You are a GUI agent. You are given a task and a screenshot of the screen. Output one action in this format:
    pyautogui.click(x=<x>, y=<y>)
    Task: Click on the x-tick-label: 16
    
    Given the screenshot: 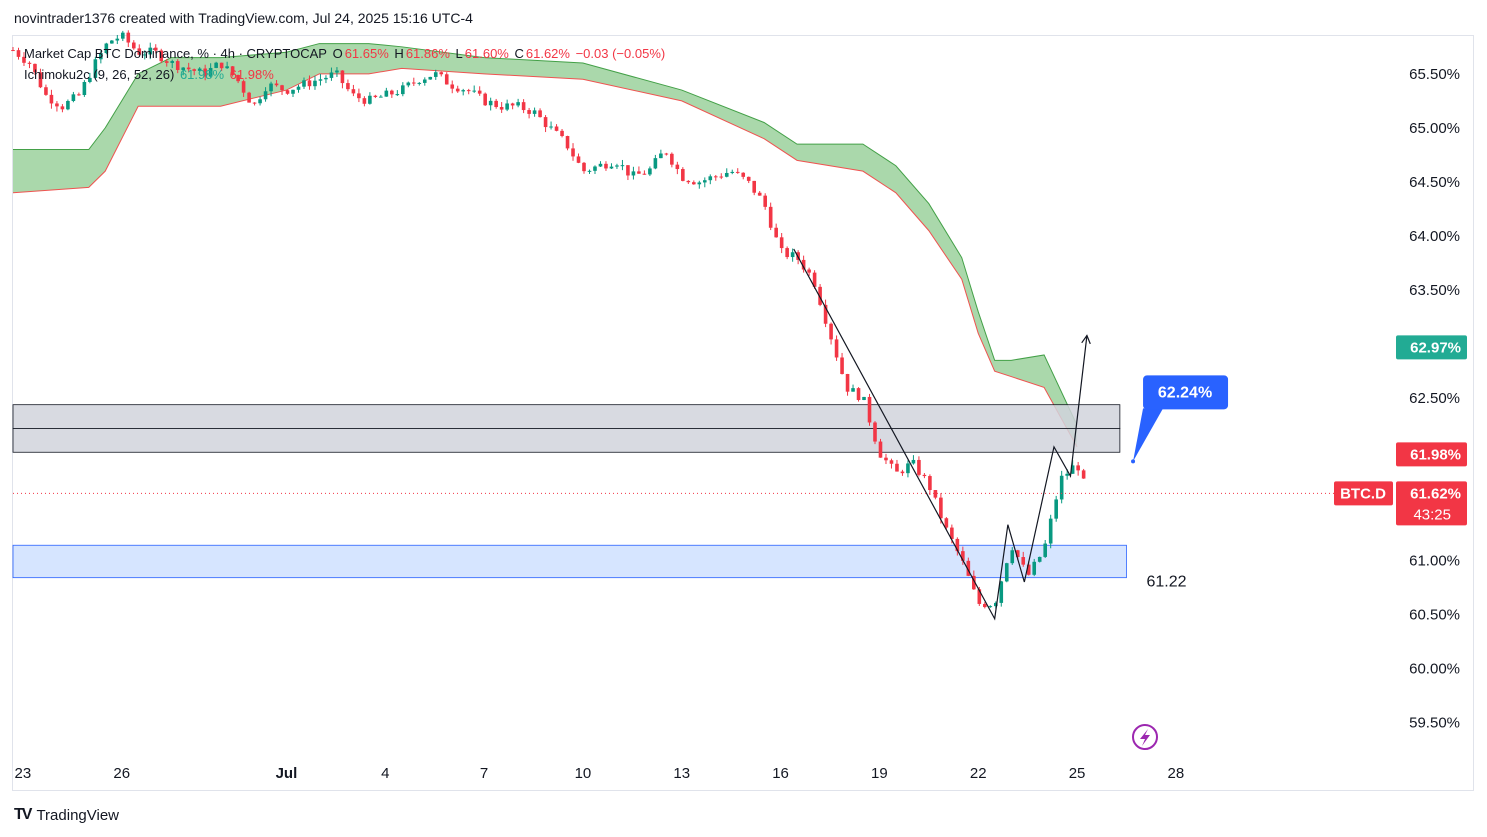 What is the action you would take?
    pyautogui.click(x=780, y=773)
    